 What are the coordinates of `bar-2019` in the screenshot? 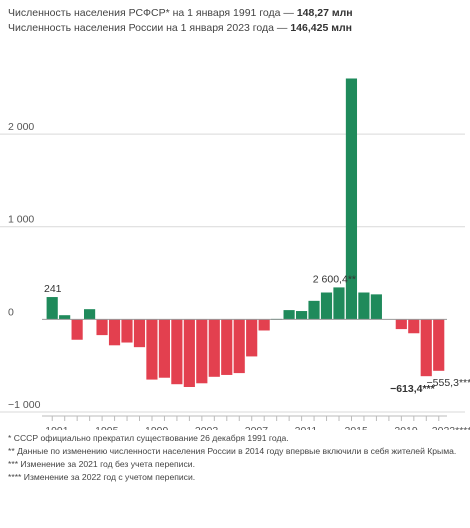 It's located at (401, 324).